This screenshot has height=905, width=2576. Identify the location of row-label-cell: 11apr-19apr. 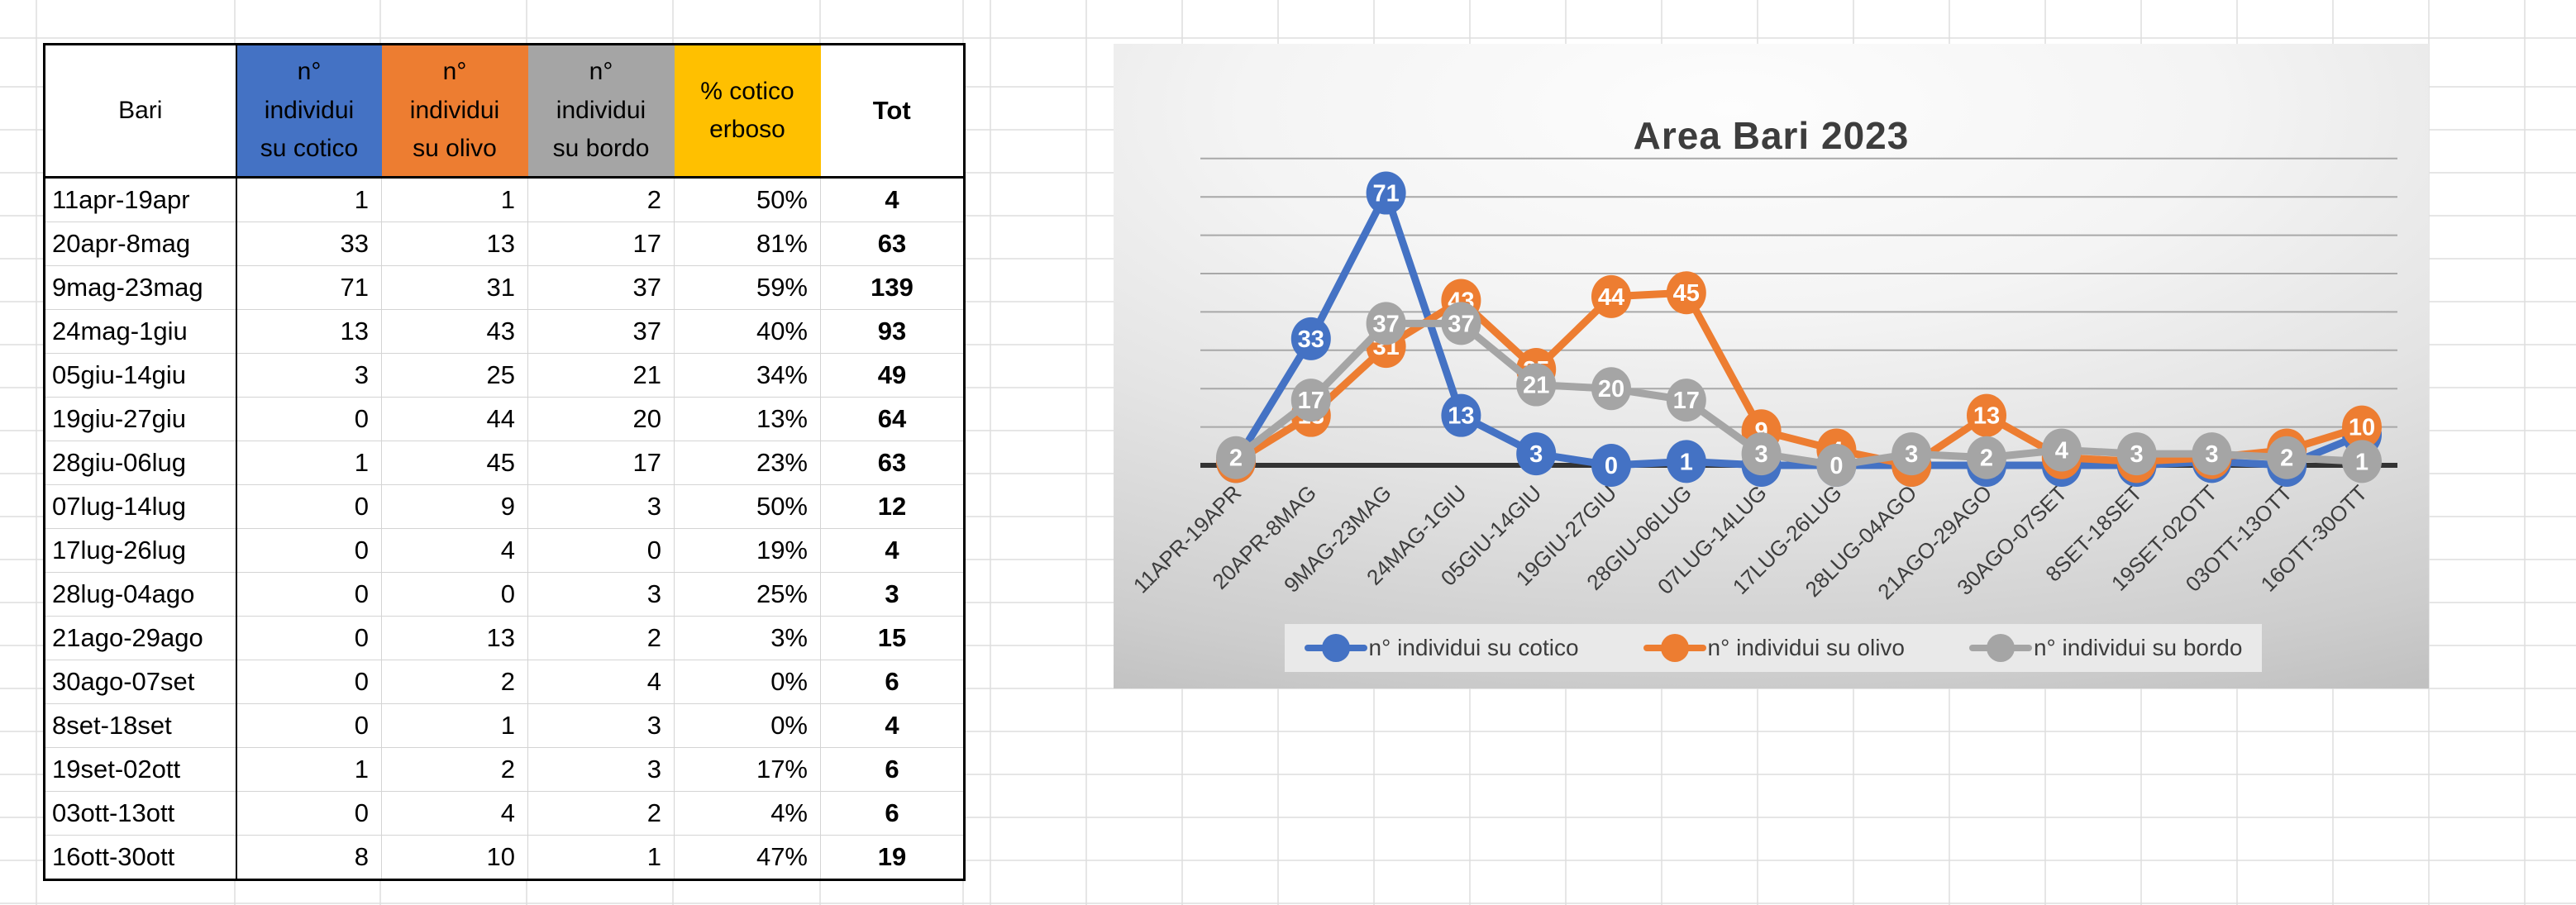
(140, 199).